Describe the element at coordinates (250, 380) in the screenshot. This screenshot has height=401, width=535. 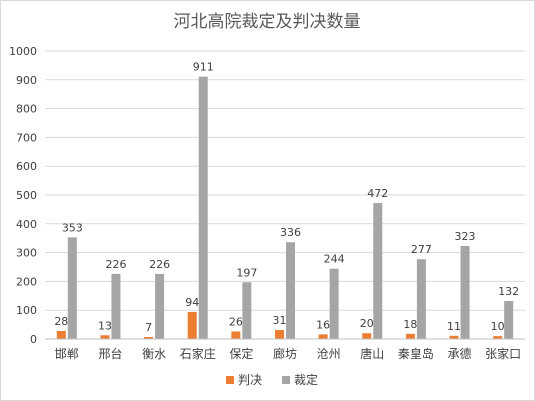
I see `legend-label: 判决` at that location.